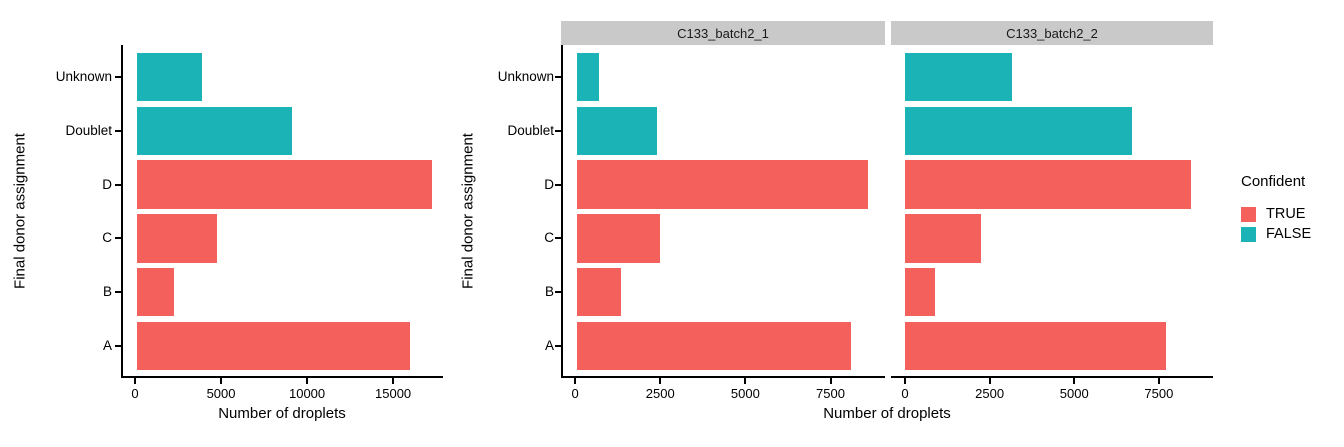 The height and width of the screenshot is (447, 1344). What do you see at coordinates (558, 292) in the screenshot?
I see `y-tick-panel1-b` at bounding box center [558, 292].